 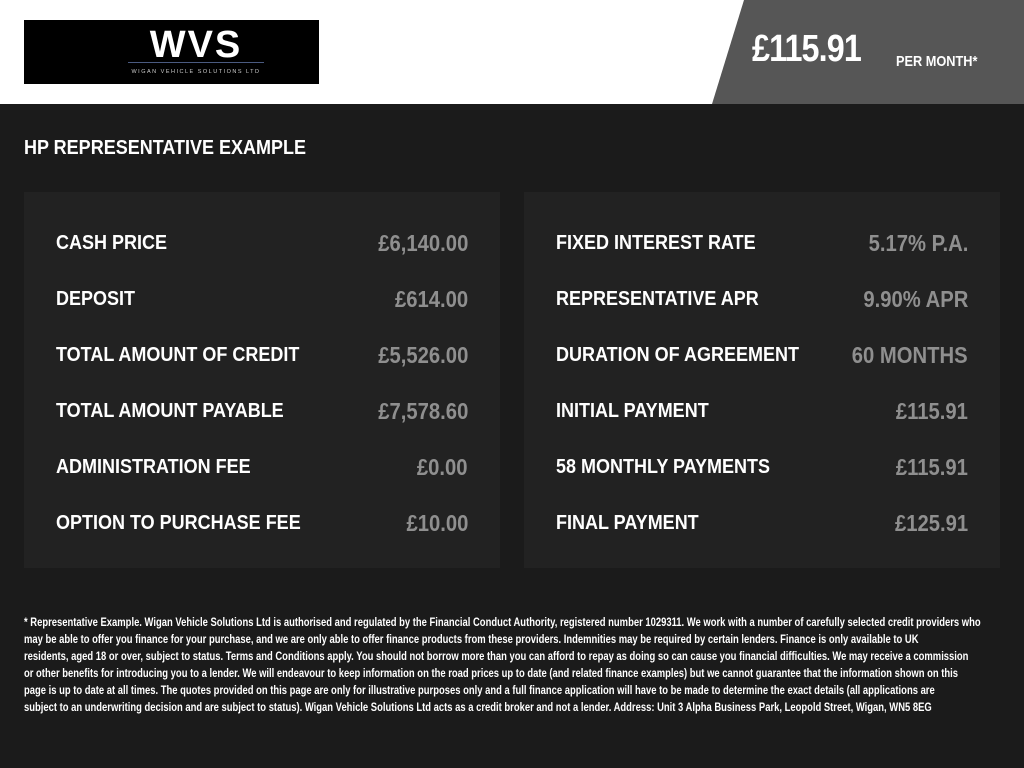 I want to click on finance-row: DURATION OF AGREEMENT 60 MONTHS, so click(x=762, y=358).